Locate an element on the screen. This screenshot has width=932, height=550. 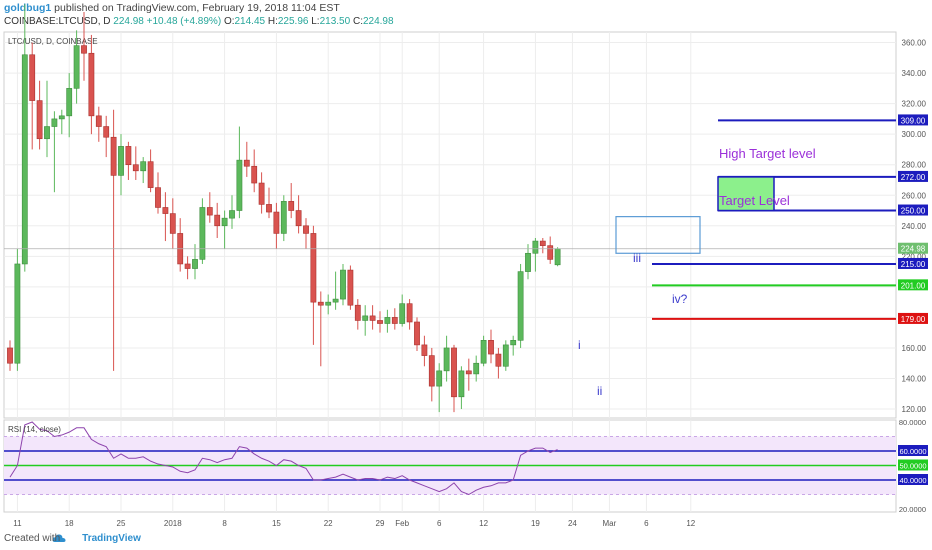
annotation-text: iii is located at coordinates (637, 258).